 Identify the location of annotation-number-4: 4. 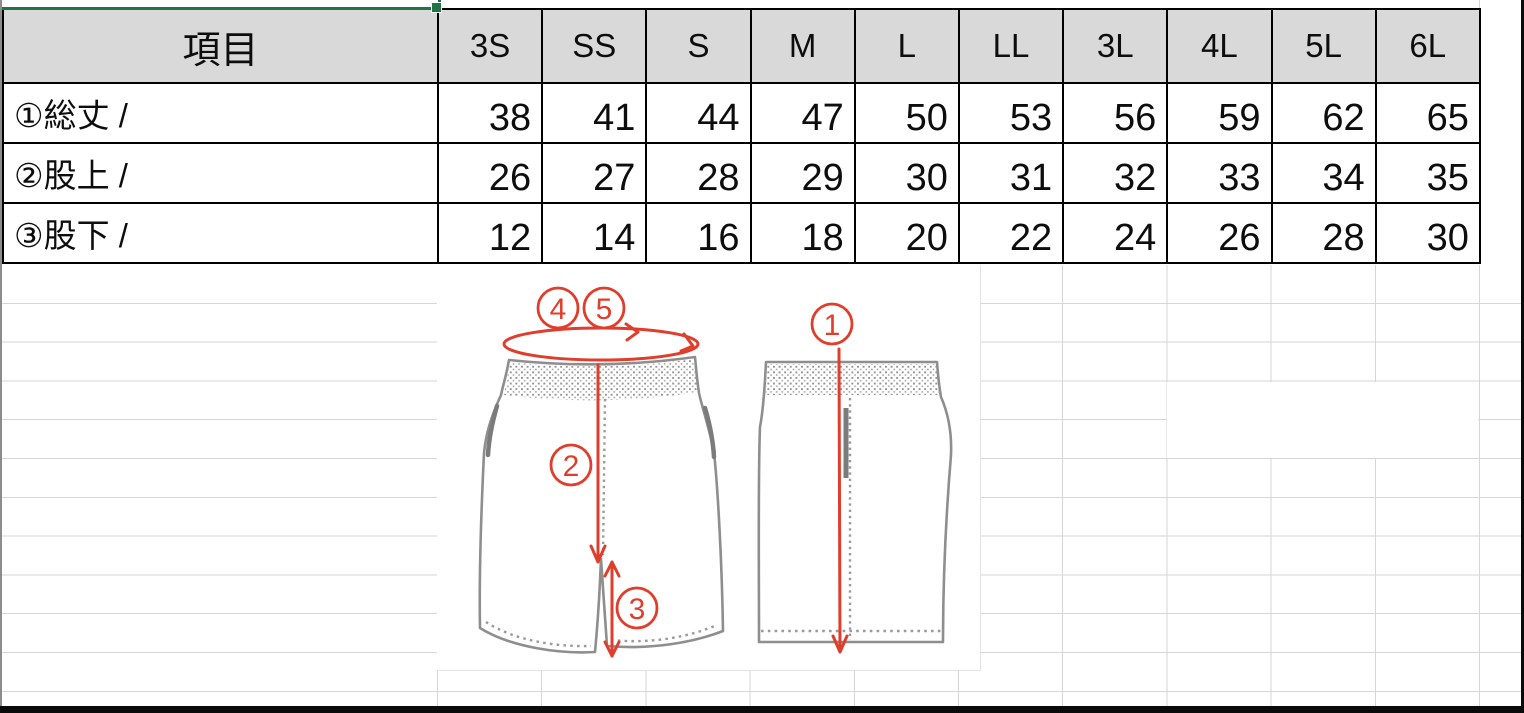
(558, 309).